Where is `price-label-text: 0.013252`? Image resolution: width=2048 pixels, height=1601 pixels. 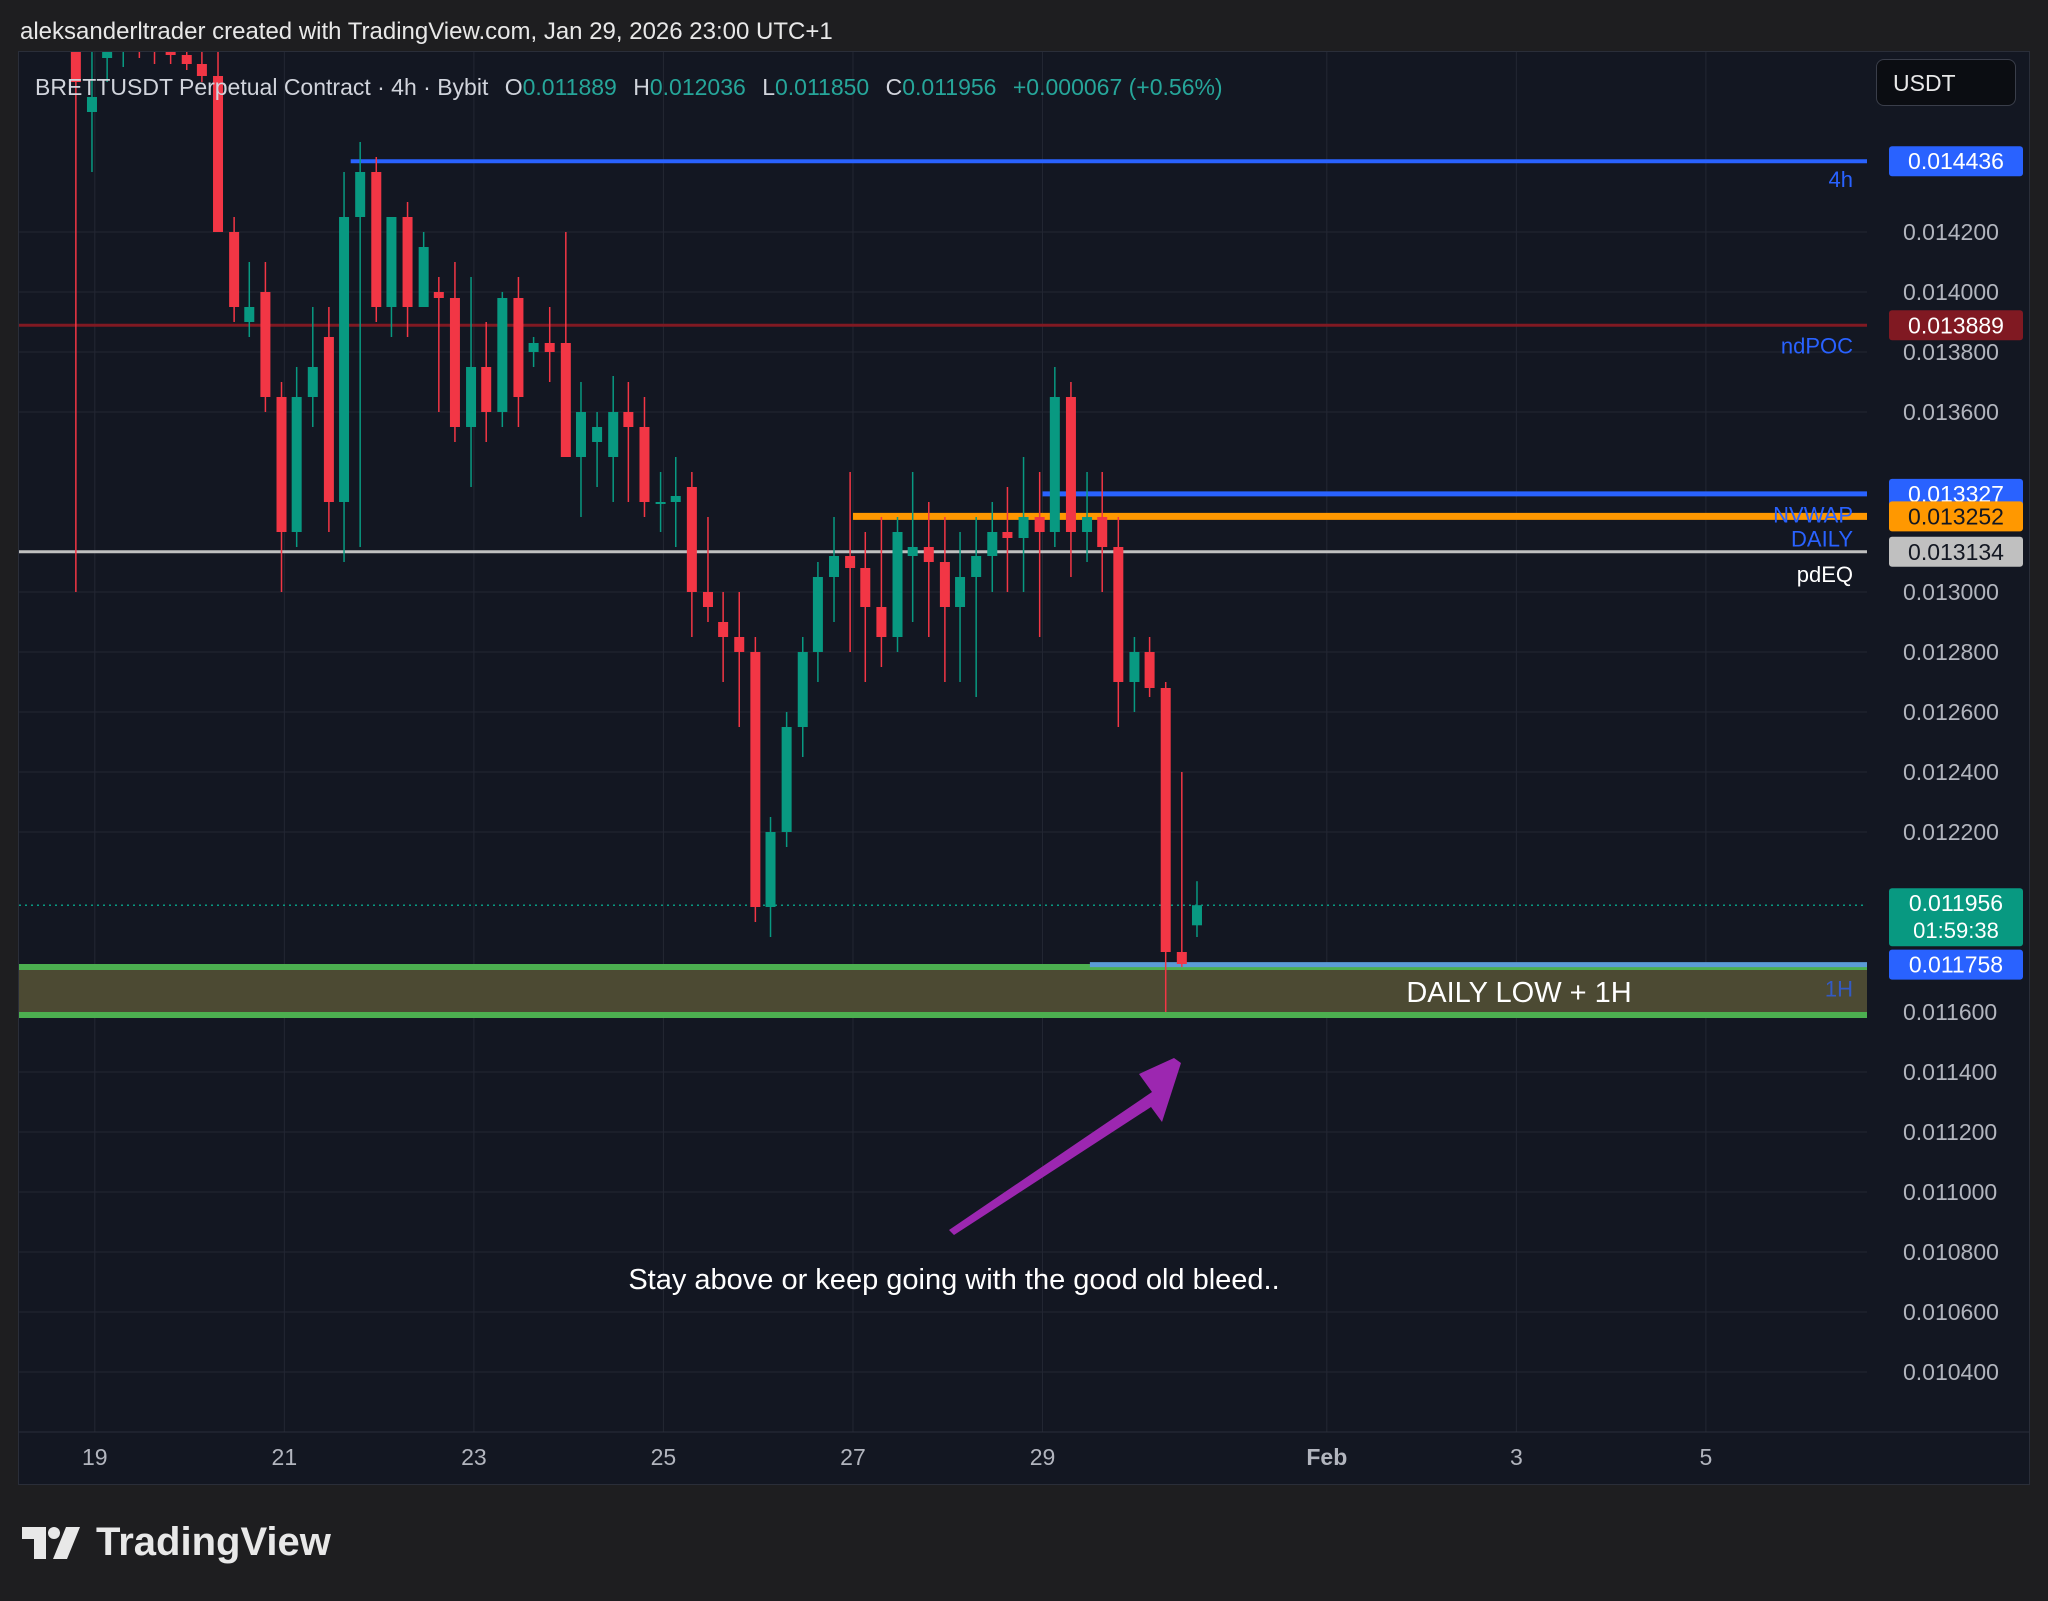 price-label-text: 0.013252 is located at coordinates (1956, 516).